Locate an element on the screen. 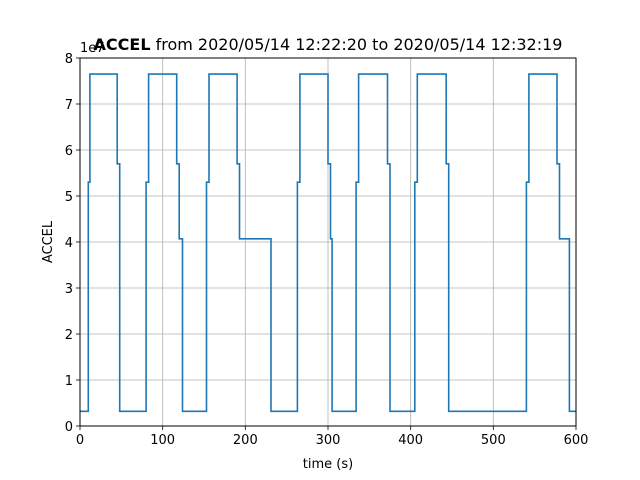  chart-title-bold: ACCEL is located at coordinates (122, 44).